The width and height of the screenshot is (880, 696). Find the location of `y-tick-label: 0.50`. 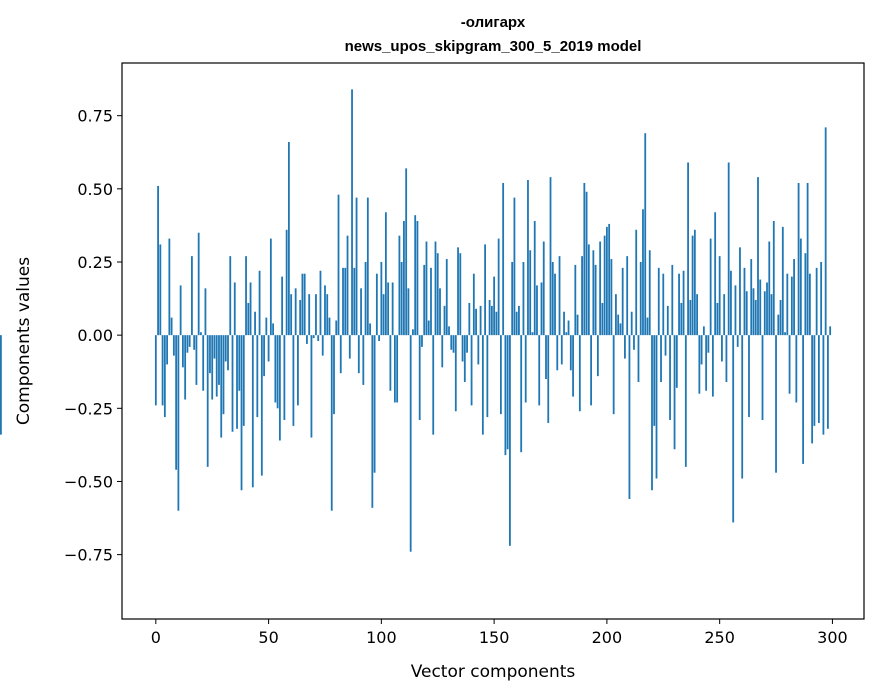

y-tick-label: 0.50 is located at coordinates (95, 189).